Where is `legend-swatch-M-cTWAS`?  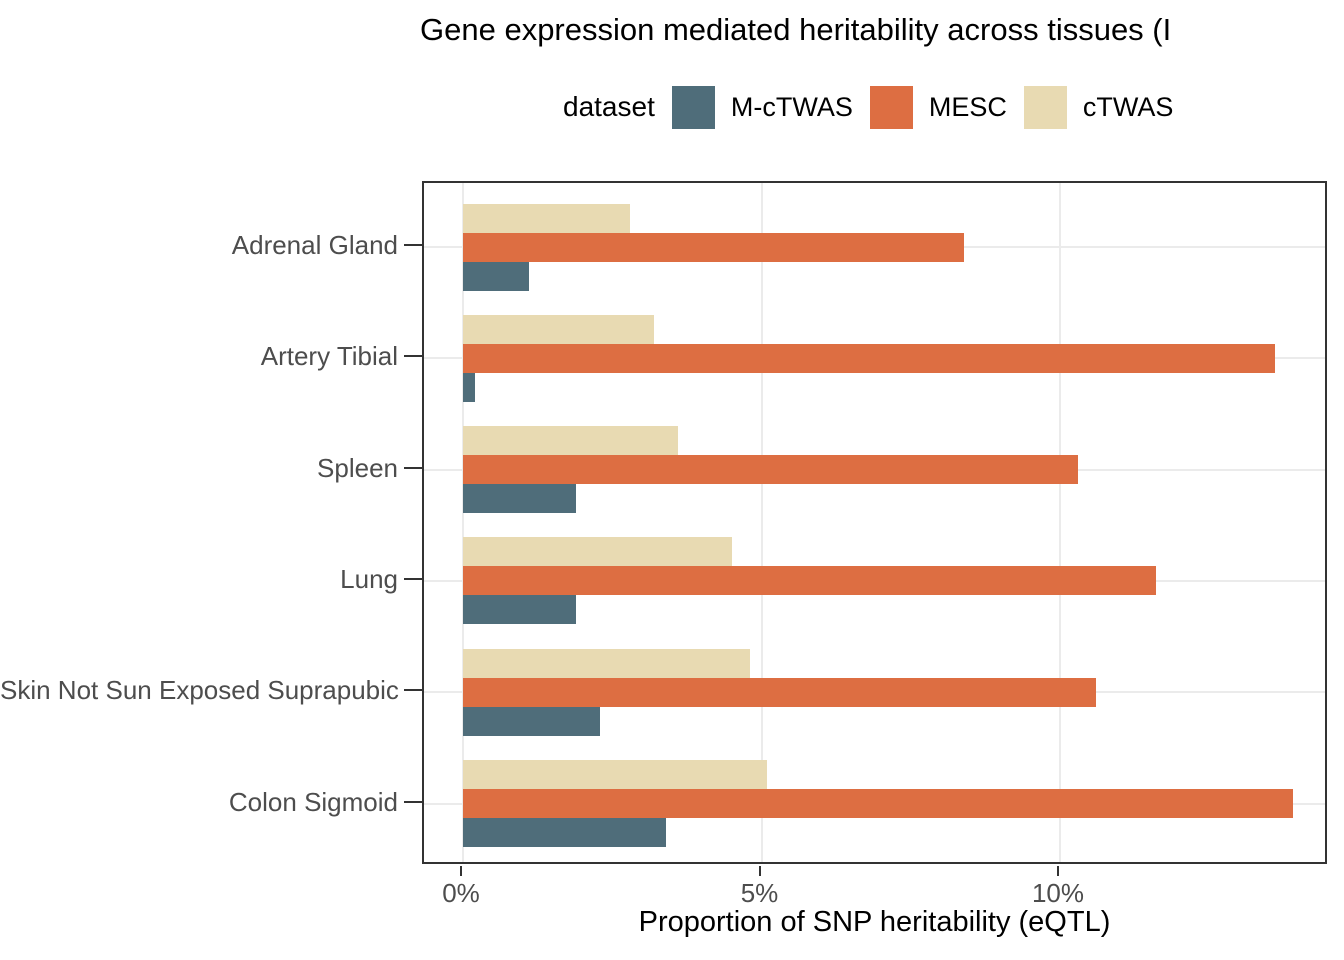 legend-swatch-M-cTWAS is located at coordinates (693, 107).